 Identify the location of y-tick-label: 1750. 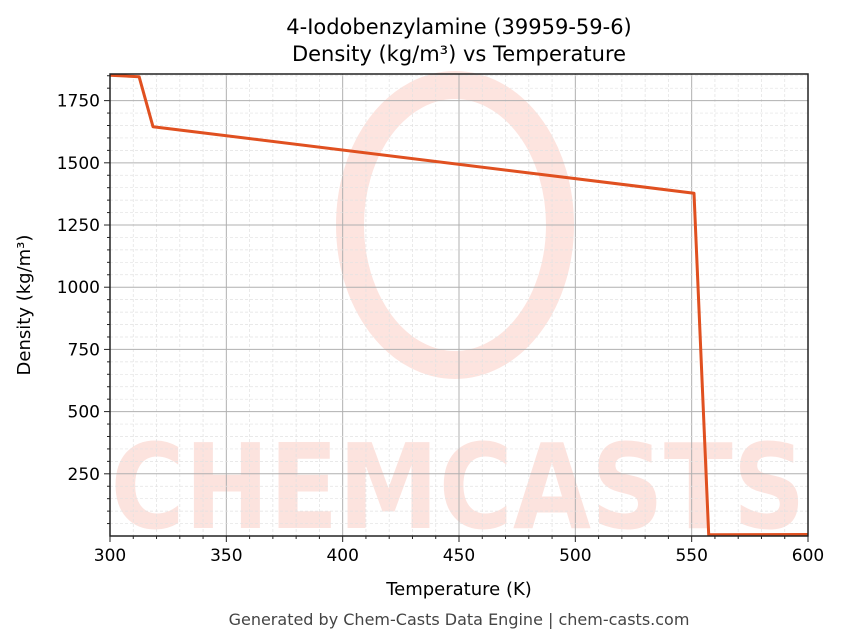
(78, 102).